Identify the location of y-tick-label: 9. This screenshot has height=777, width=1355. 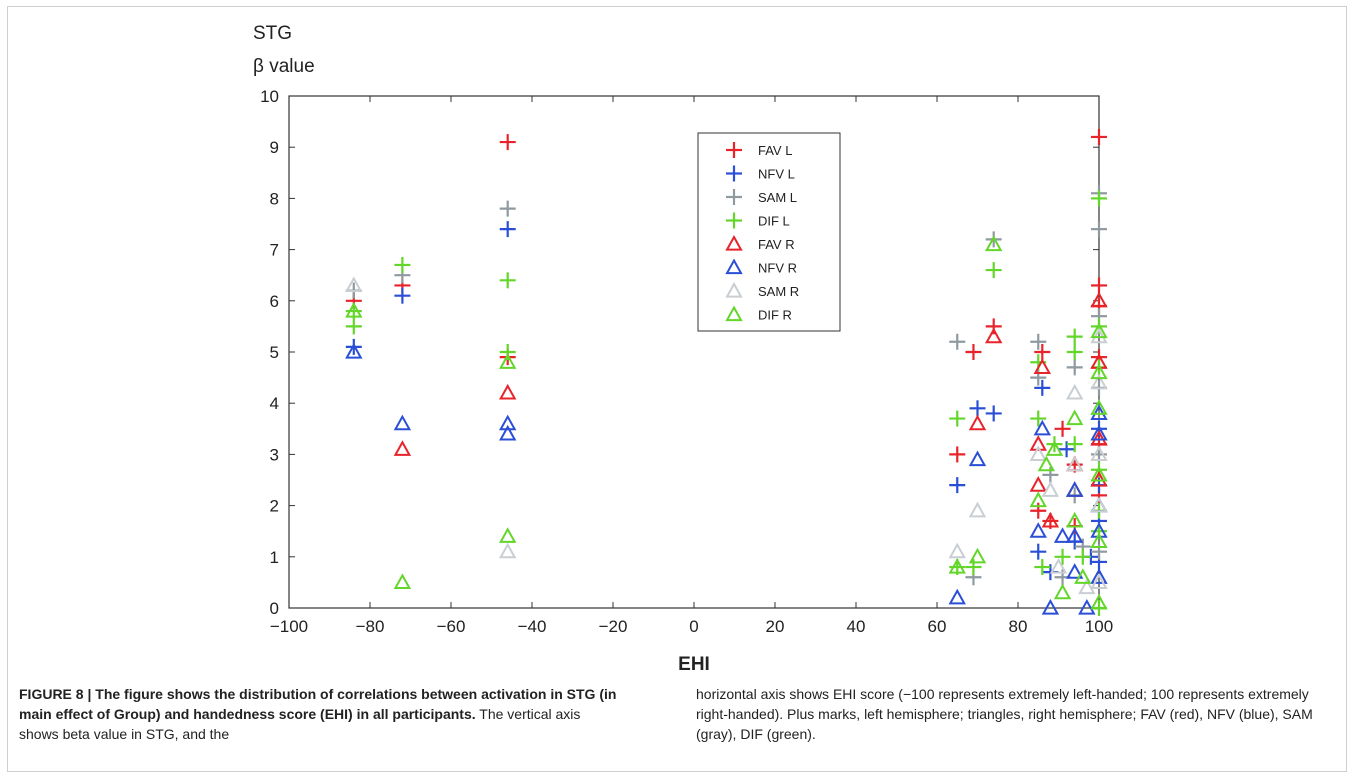
(274, 147).